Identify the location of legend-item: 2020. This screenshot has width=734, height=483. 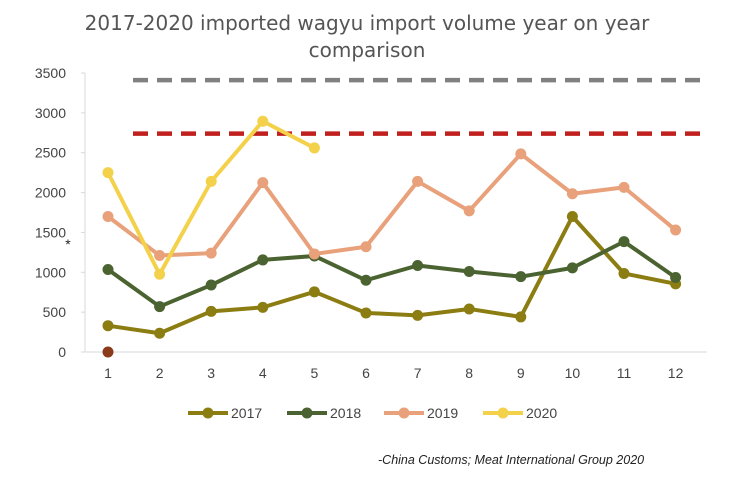
(520, 413).